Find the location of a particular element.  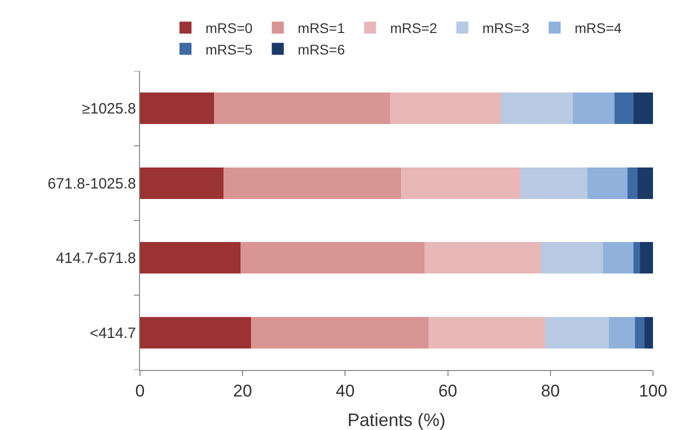

legend-label: mRS=3 is located at coordinates (506, 28).